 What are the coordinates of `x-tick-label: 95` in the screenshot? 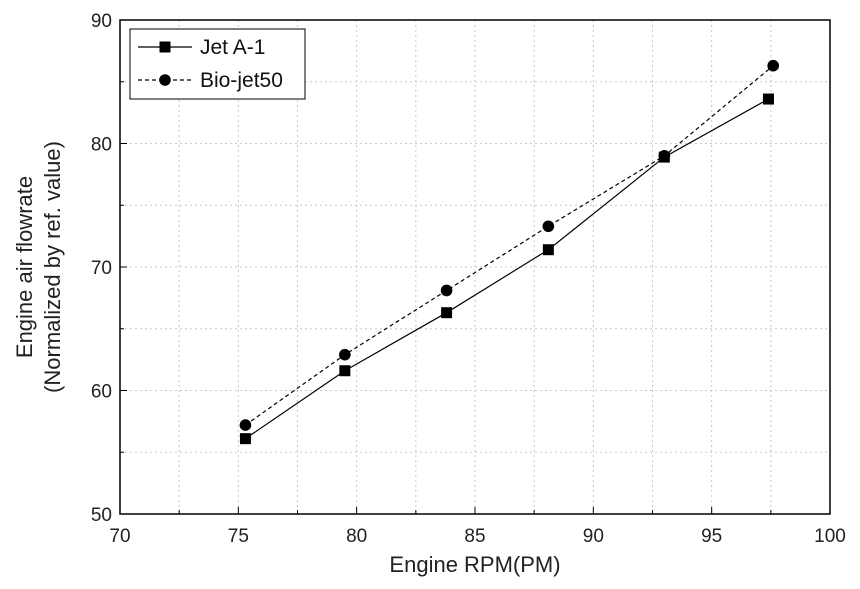 It's located at (711, 536).